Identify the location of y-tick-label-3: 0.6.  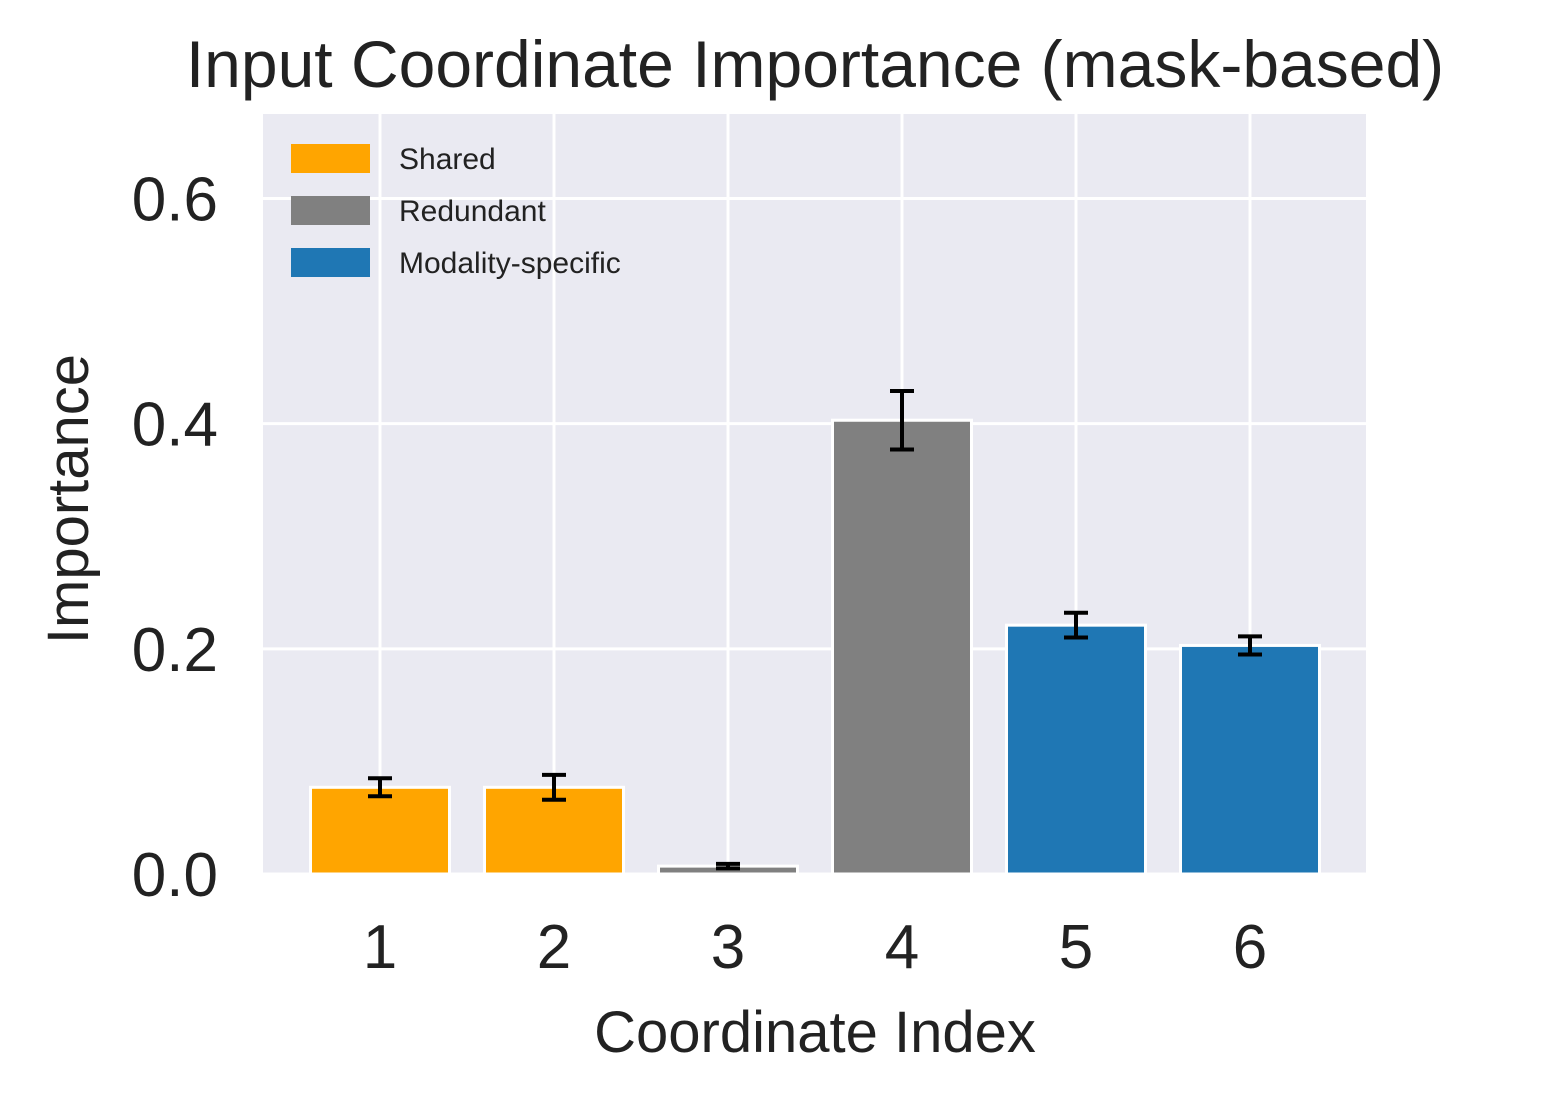
(175, 199).